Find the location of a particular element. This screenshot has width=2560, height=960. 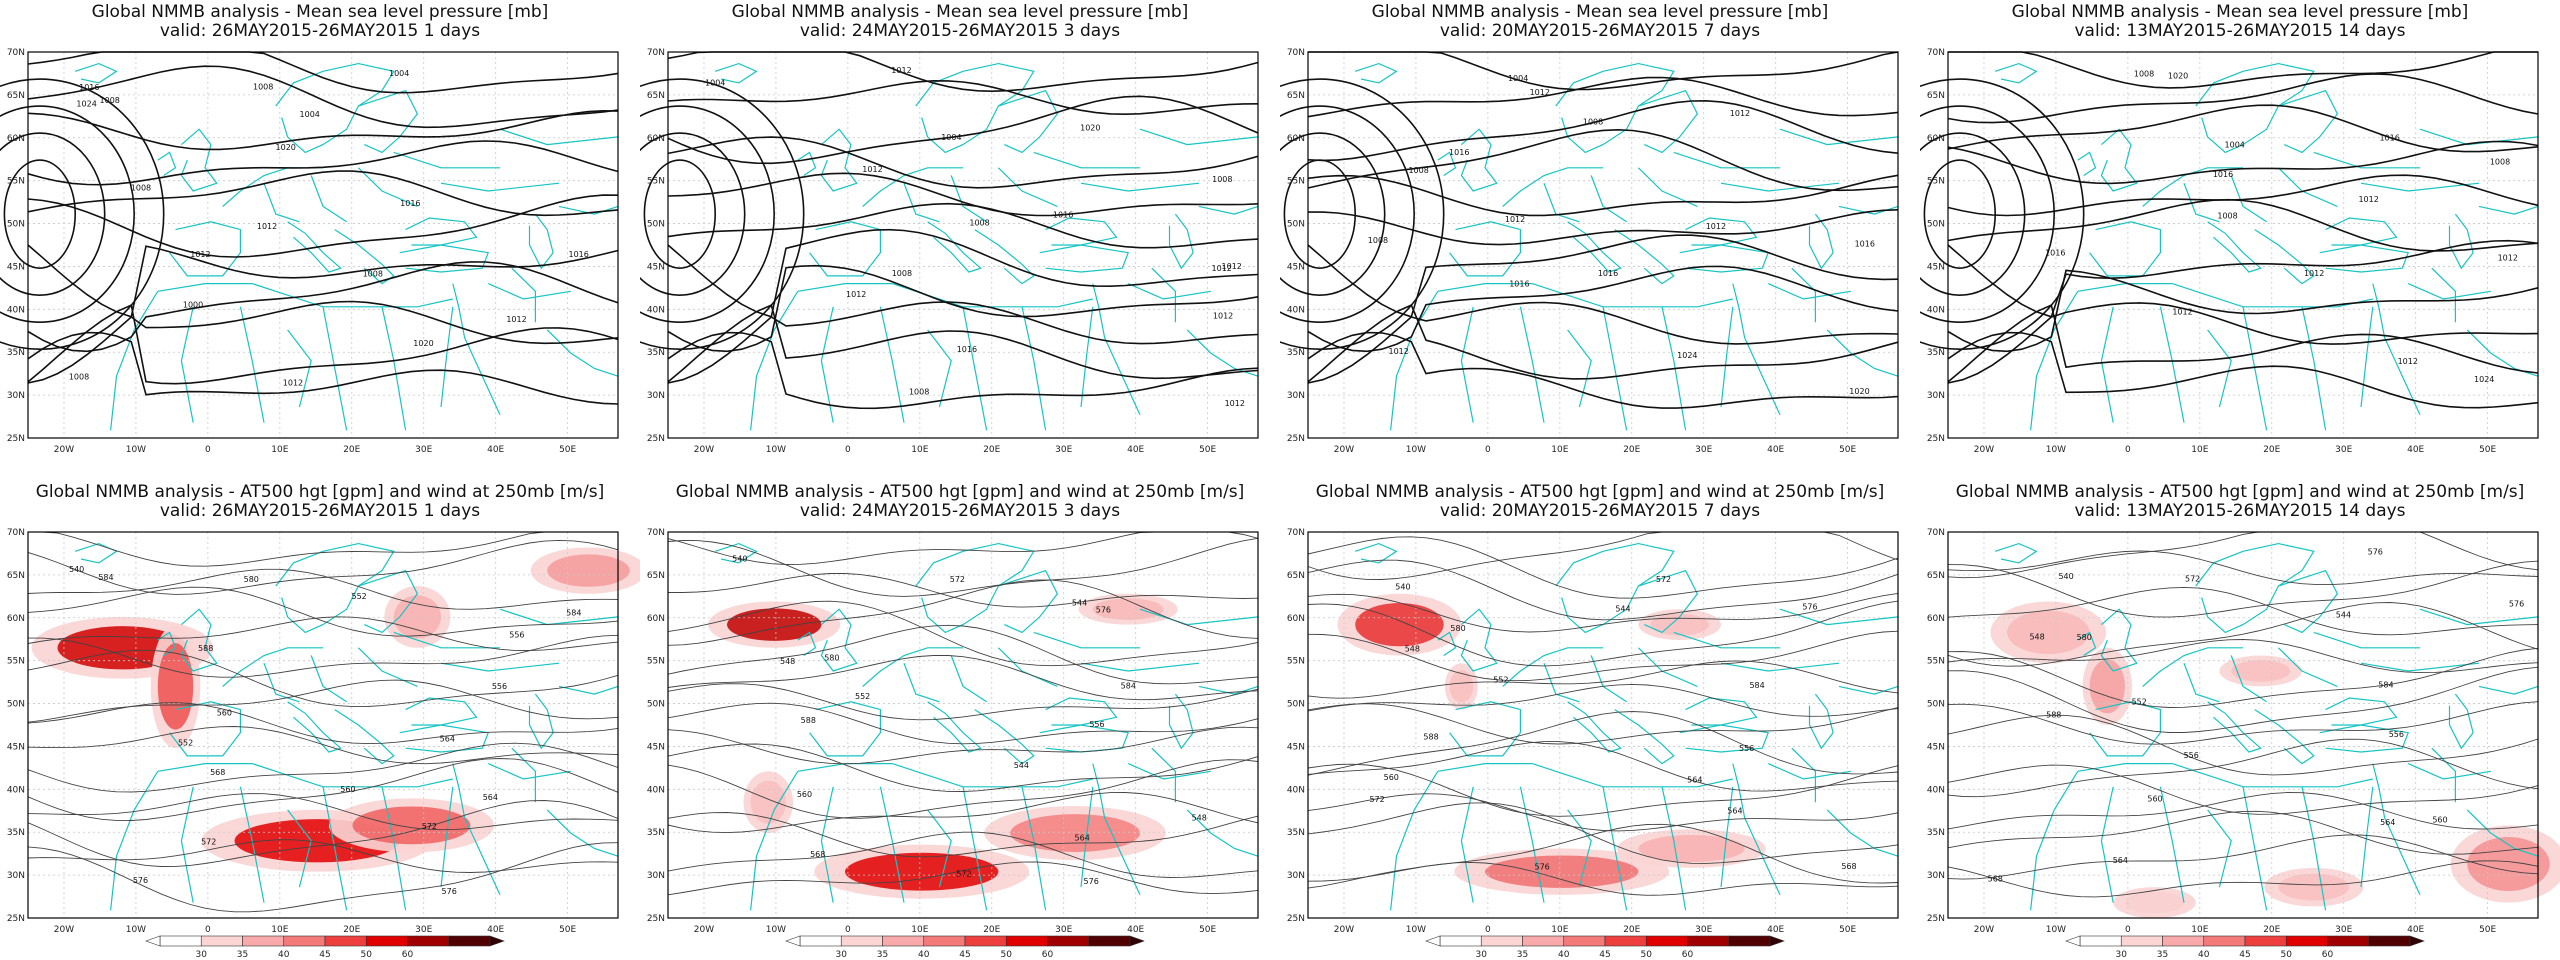

colorbar-tick: 45 is located at coordinates (324, 955).